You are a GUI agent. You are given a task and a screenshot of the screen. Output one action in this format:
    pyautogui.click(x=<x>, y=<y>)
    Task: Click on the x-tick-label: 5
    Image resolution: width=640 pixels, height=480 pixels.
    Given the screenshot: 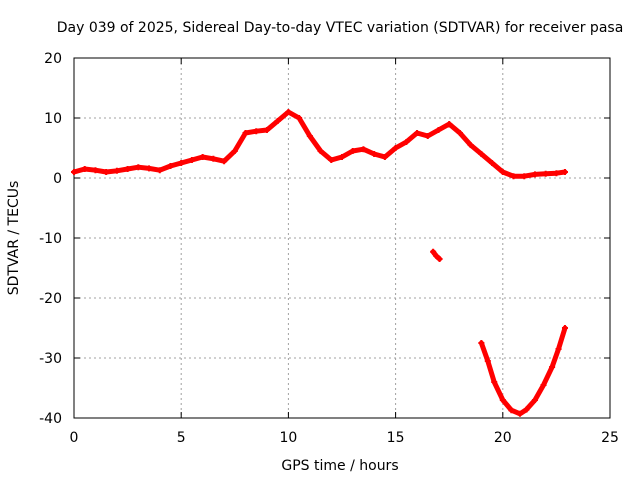 What is the action you would take?
    pyautogui.click(x=181, y=438)
    